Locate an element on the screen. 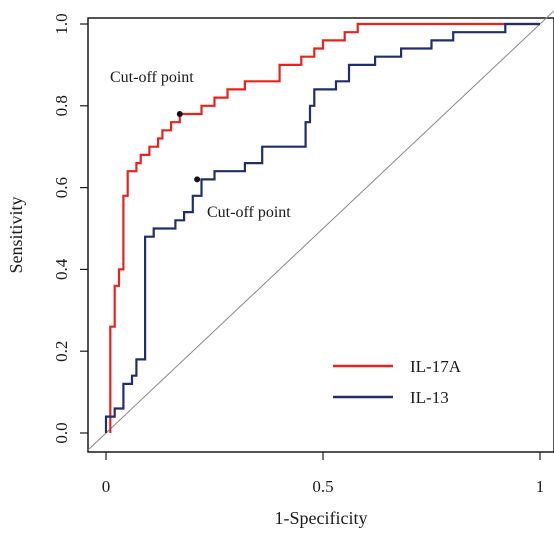 This screenshot has height=538, width=554. cutoff-point-il17a is located at coordinates (179, 113).